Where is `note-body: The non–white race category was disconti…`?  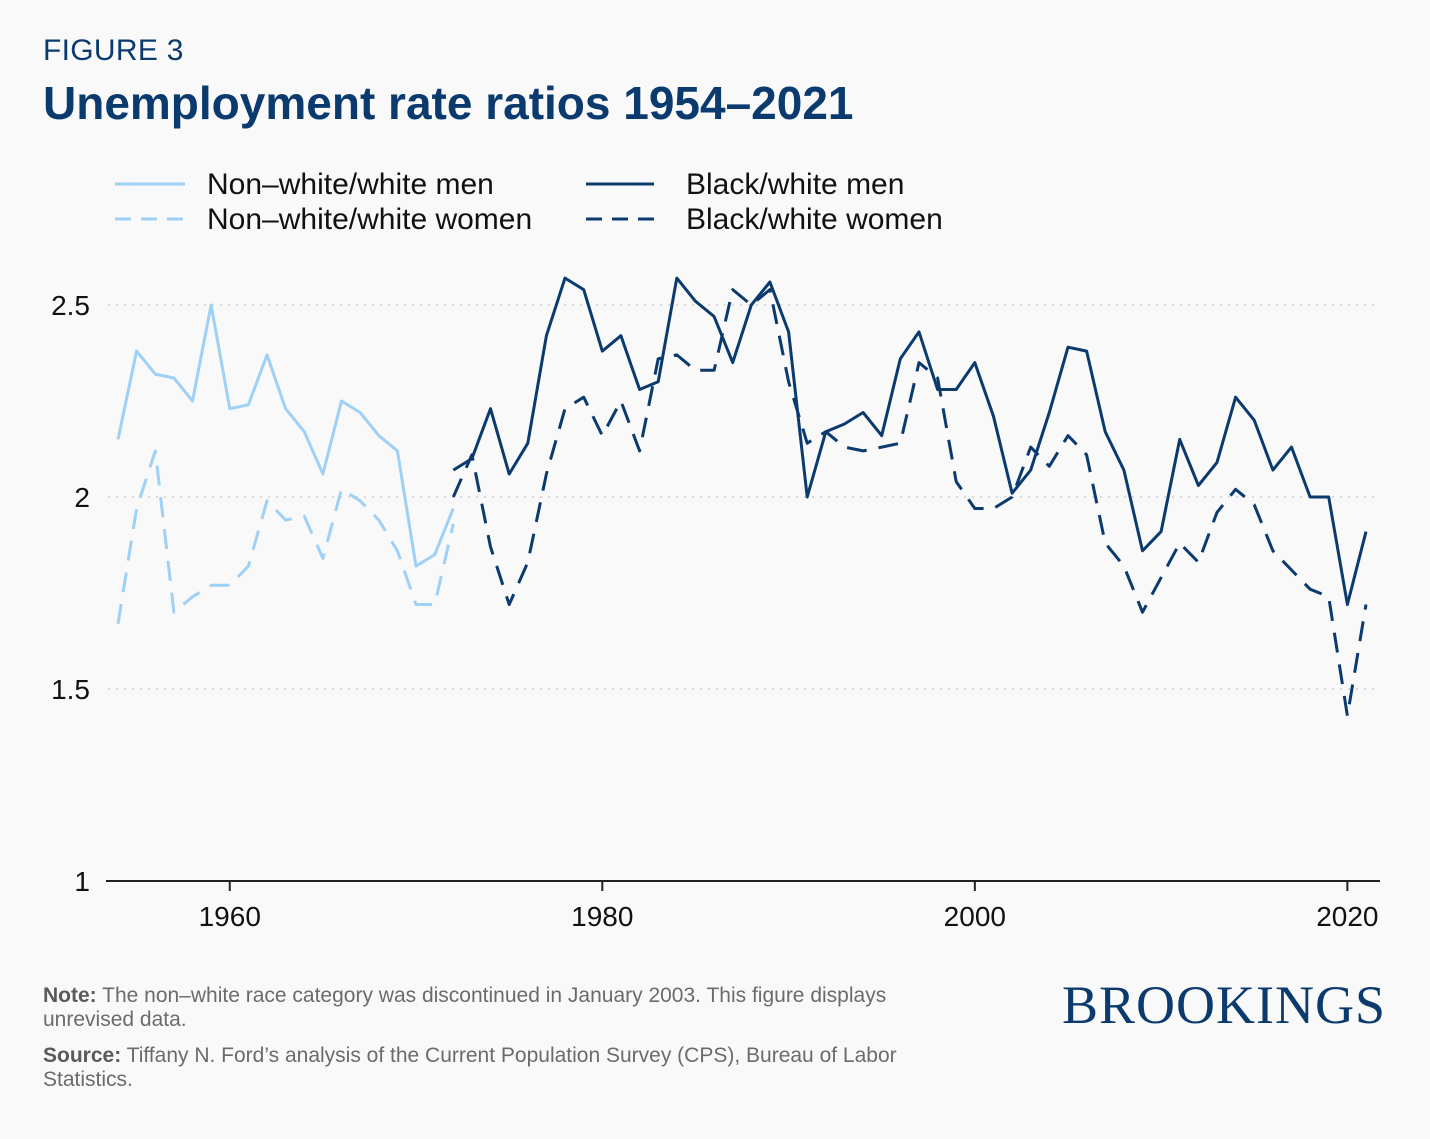 note-body: The non–white race category was disconti… is located at coordinates (465, 1007).